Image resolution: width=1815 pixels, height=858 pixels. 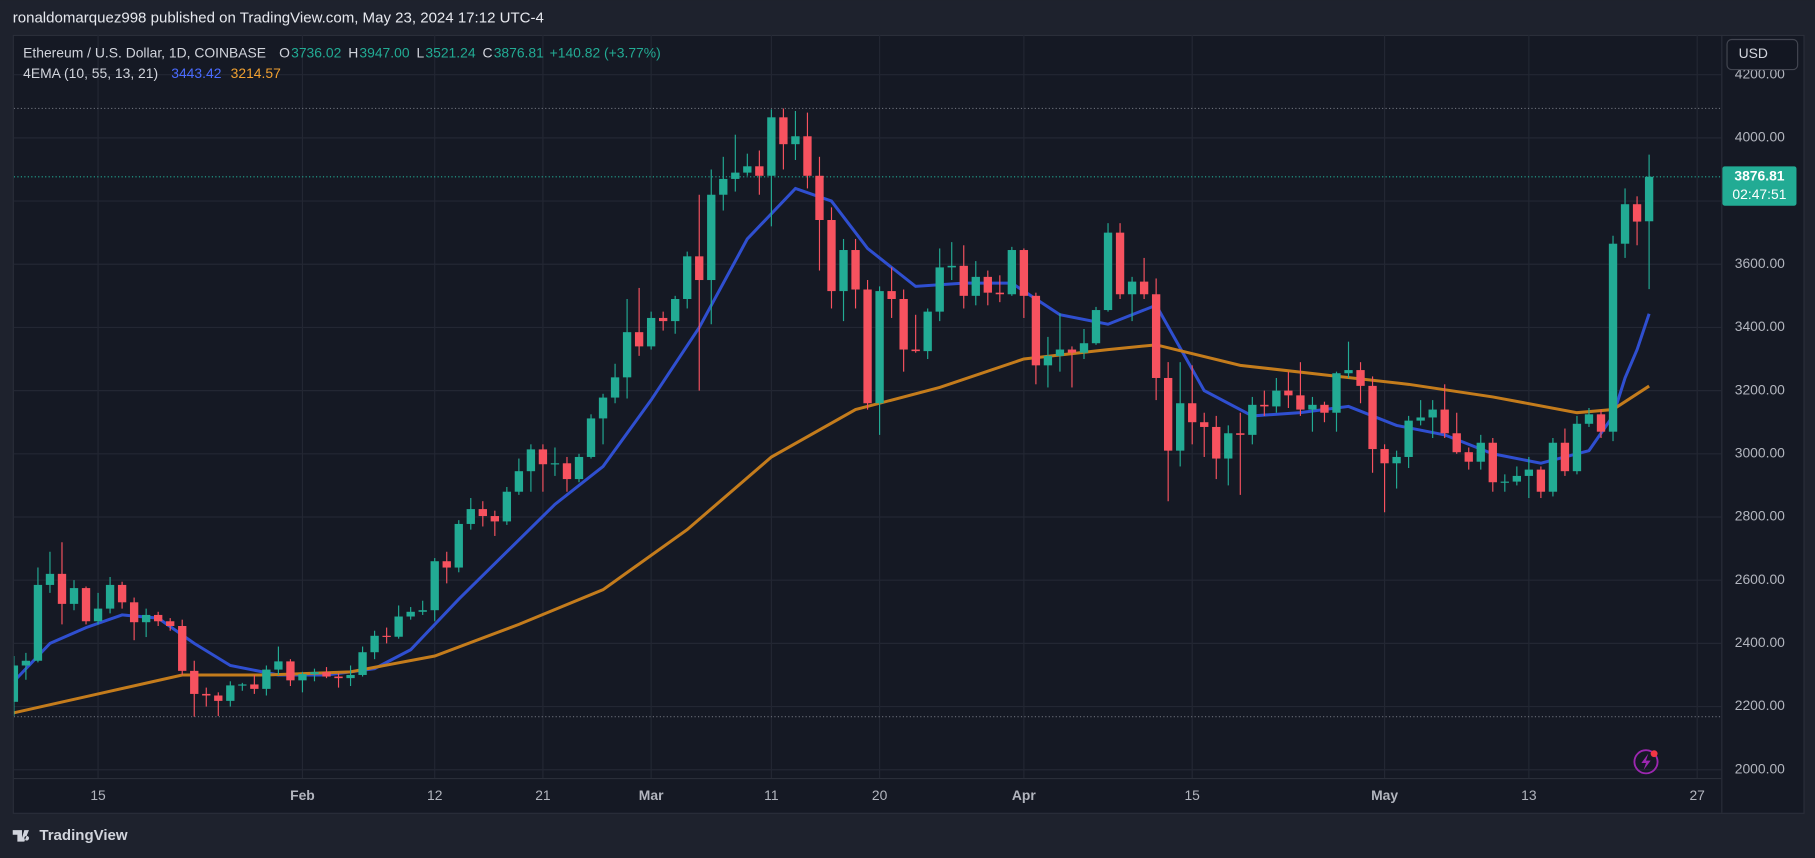 What do you see at coordinates (90, 73) in the screenshot?
I see `indicator-name: 4EMA (10, 55, 13, 21)` at bounding box center [90, 73].